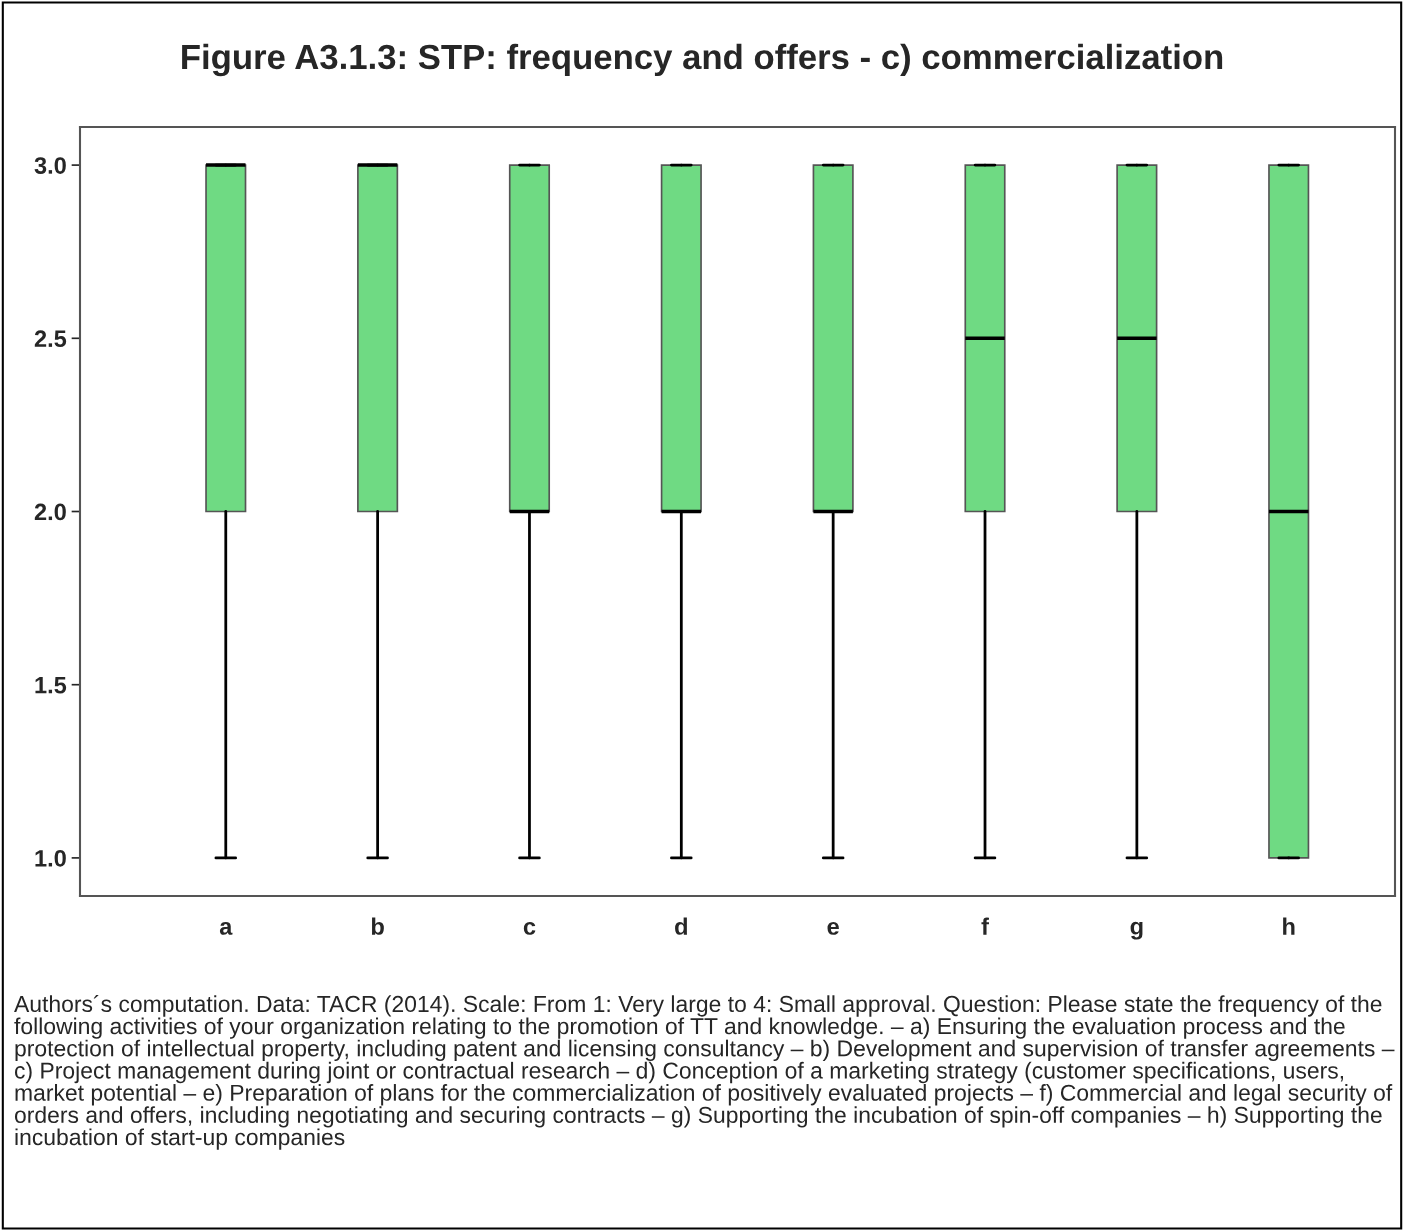 The image size is (1404, 1231). What do you see at coordinates (377, 926) in the screenshot?
I see `x-tick-label: b` at bounding box center [377, 926].